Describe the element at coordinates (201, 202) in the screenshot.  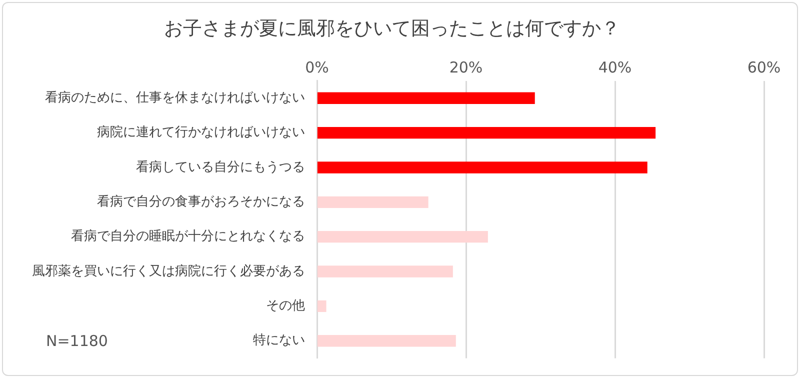
I see `y-tick-label: 看病で自分の食事がおろそかになる` at that location.